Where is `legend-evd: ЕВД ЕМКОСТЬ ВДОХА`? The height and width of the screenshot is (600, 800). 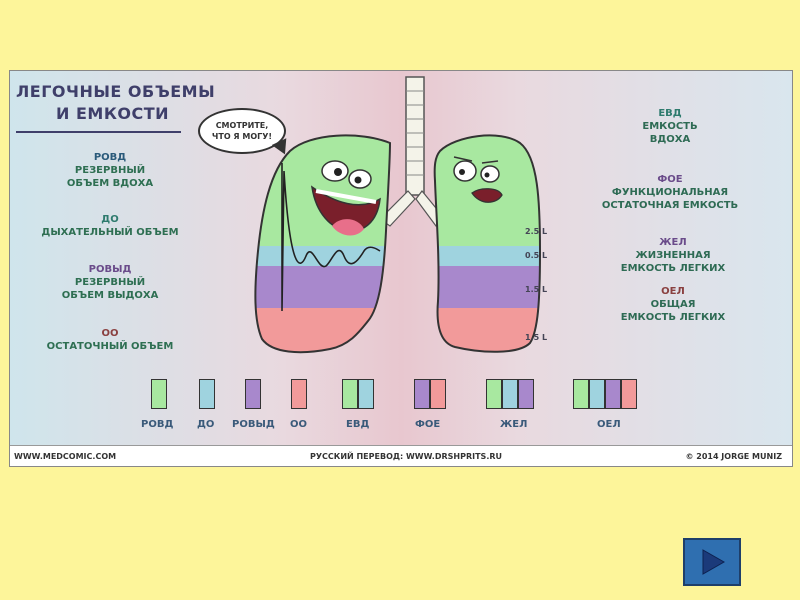
legend-evd: ЕВД ЕМКОСТЬ ВДОХА is located at coordinates (670, 126).